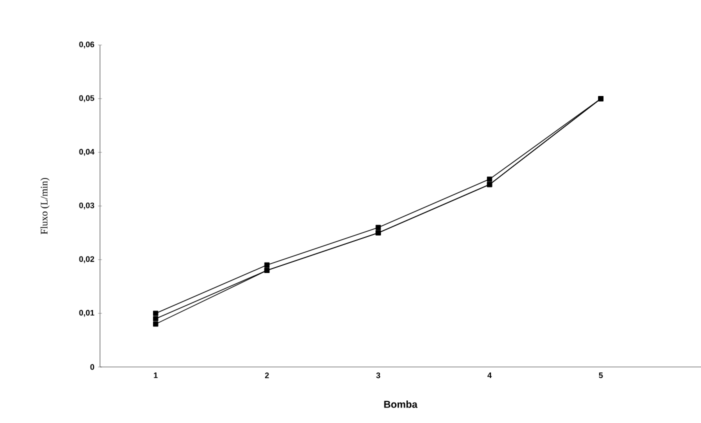 This screenshot has height=423, width=701. I want to click on y-tick-label: 0,03, so click(86, 206).